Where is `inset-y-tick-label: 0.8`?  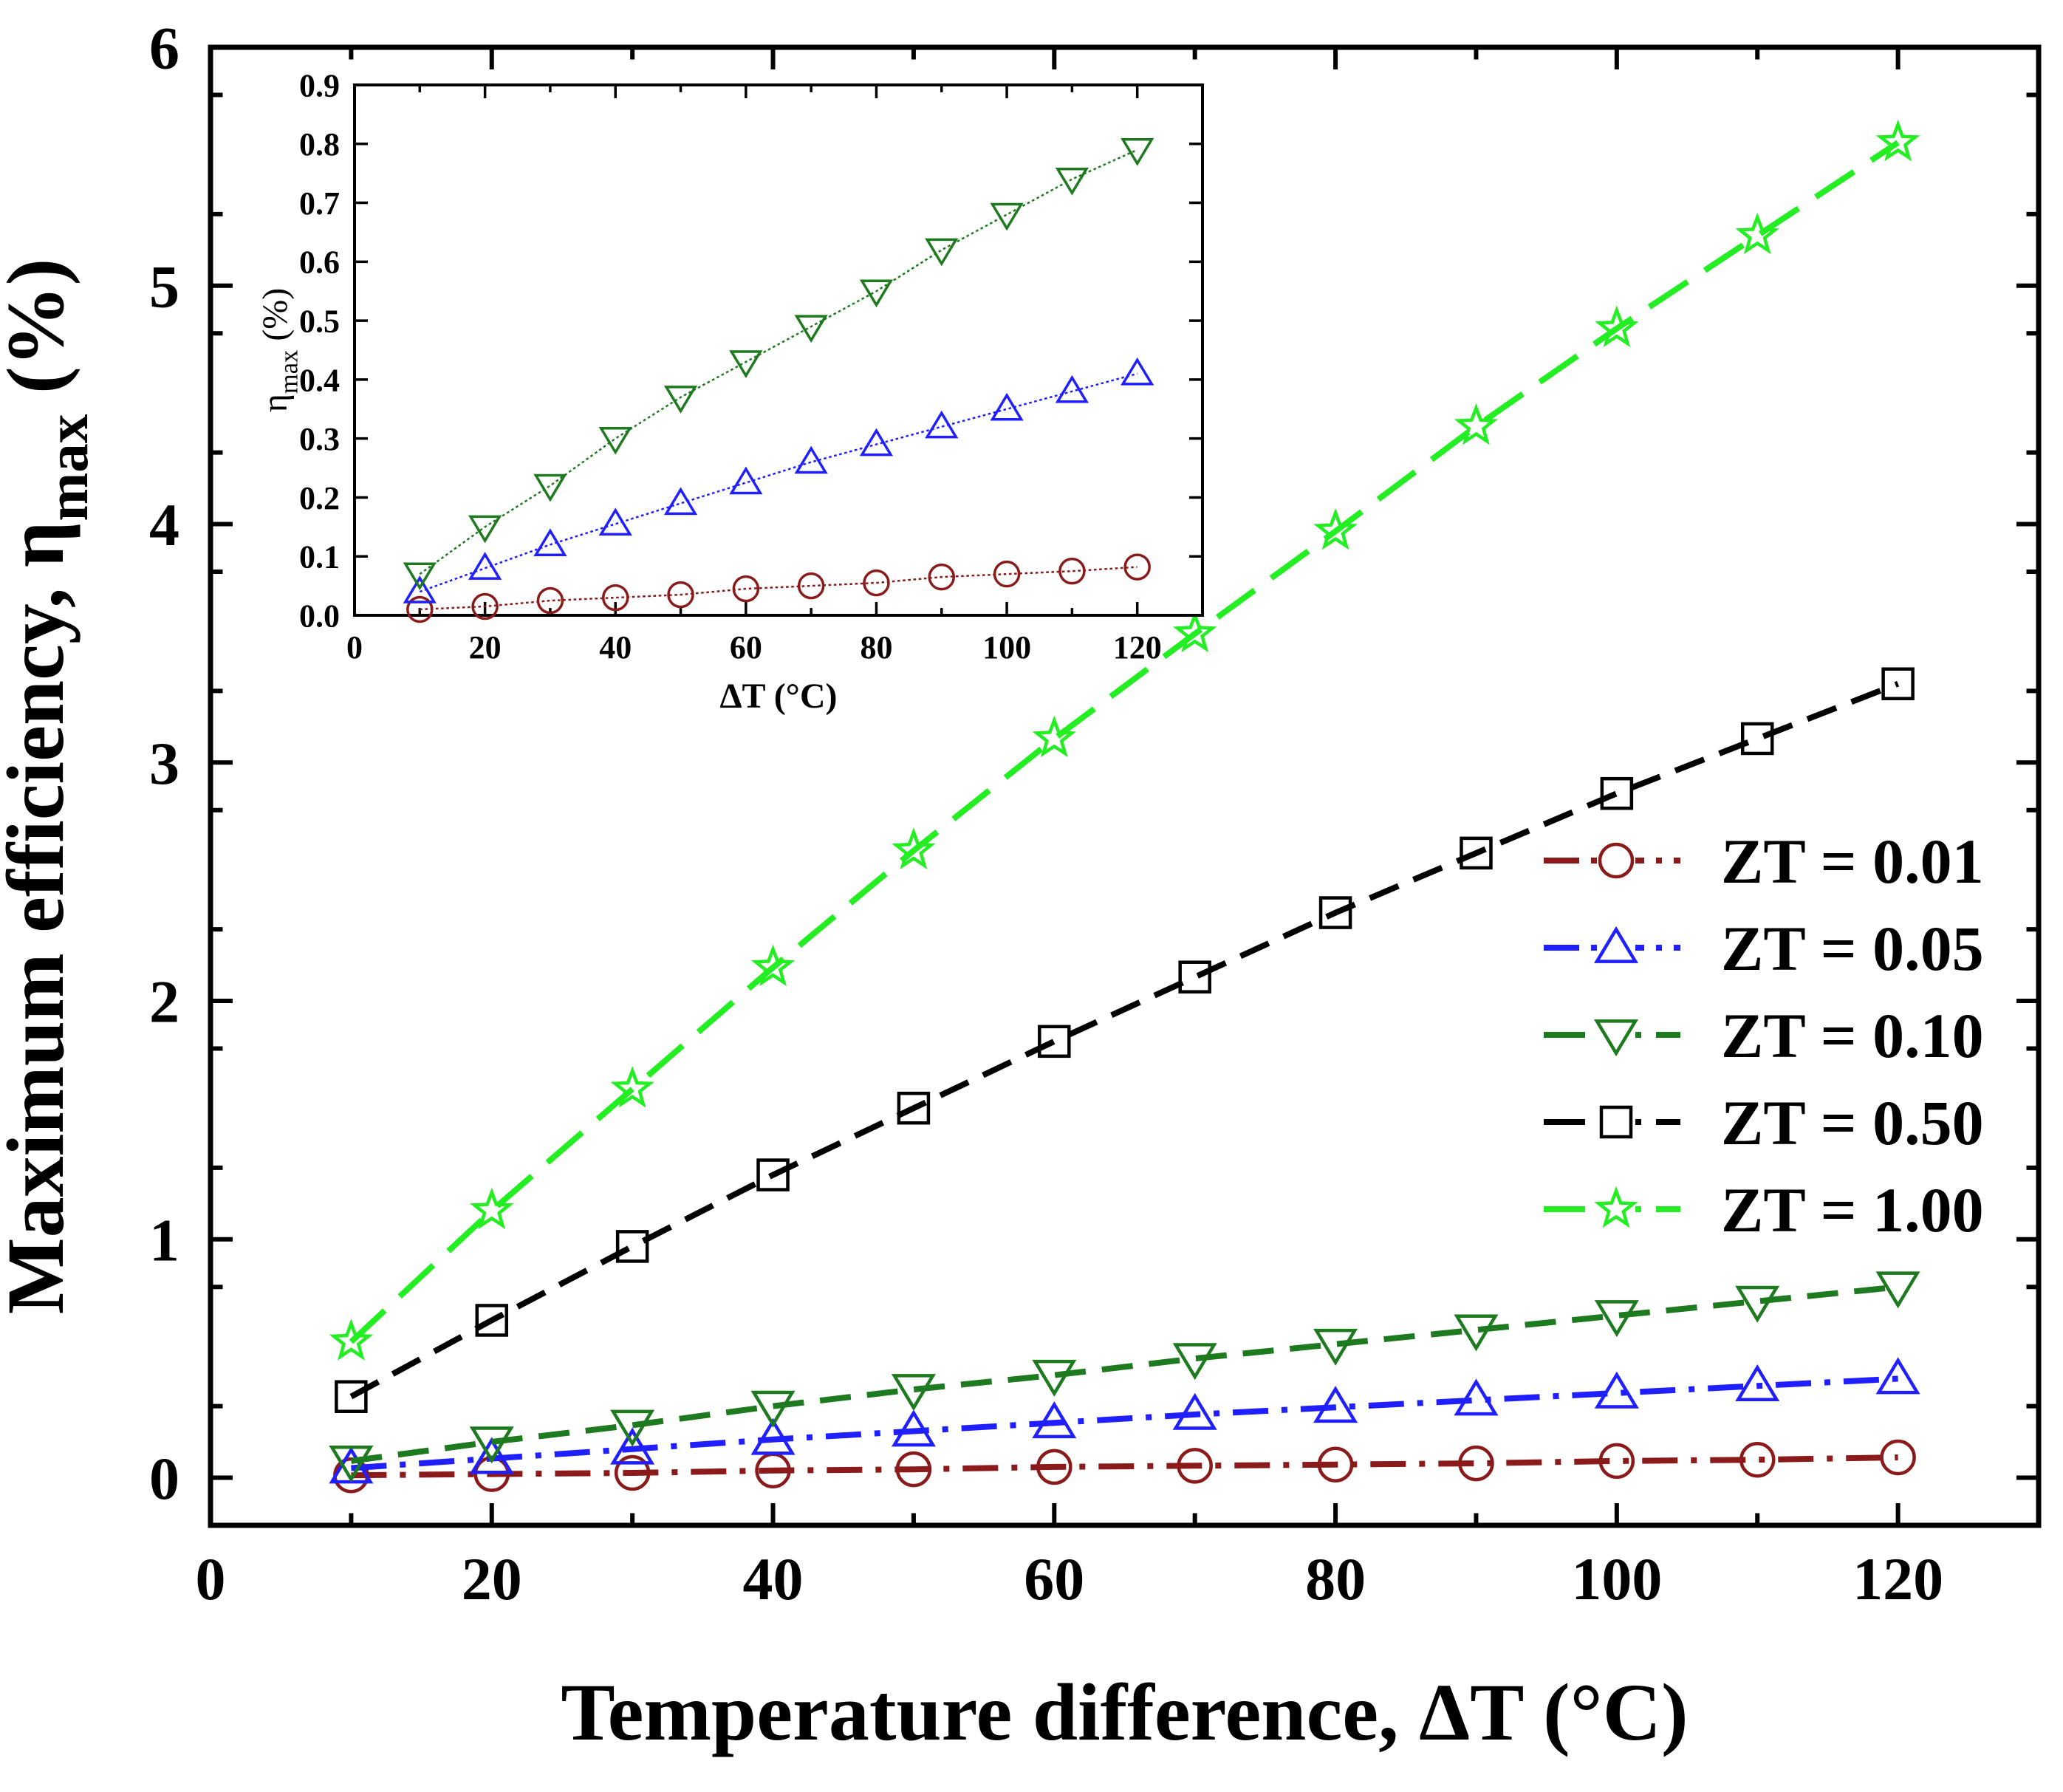
inset-y-tick-label: 0.8 is located at coordinates (319, 144).